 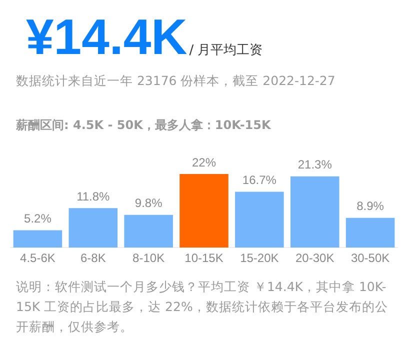 I want to click on x-tick-label: 10-15K, so click(x=204, y=258).